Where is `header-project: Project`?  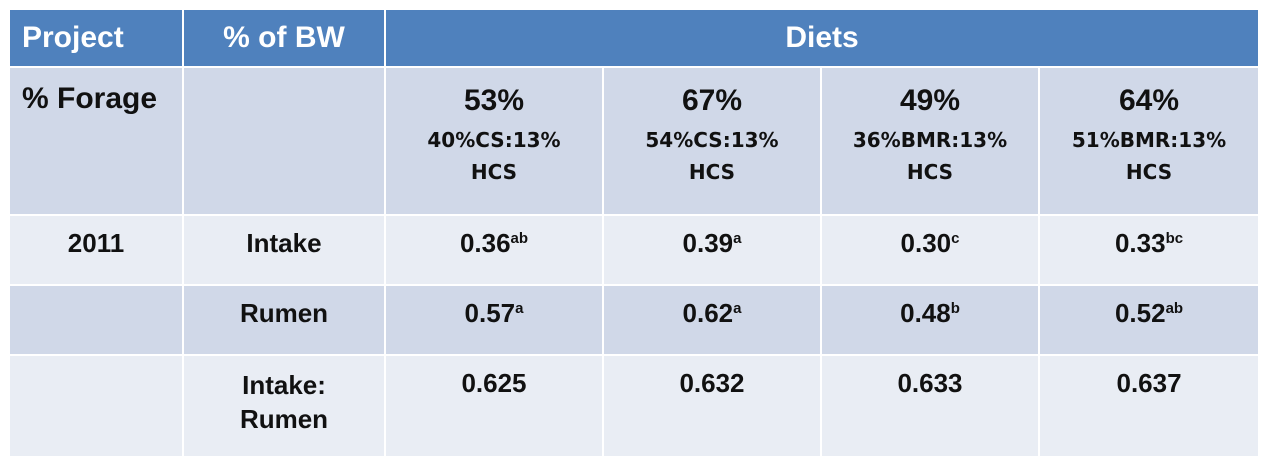 header-project: Project is located at coordinates (96, 38).